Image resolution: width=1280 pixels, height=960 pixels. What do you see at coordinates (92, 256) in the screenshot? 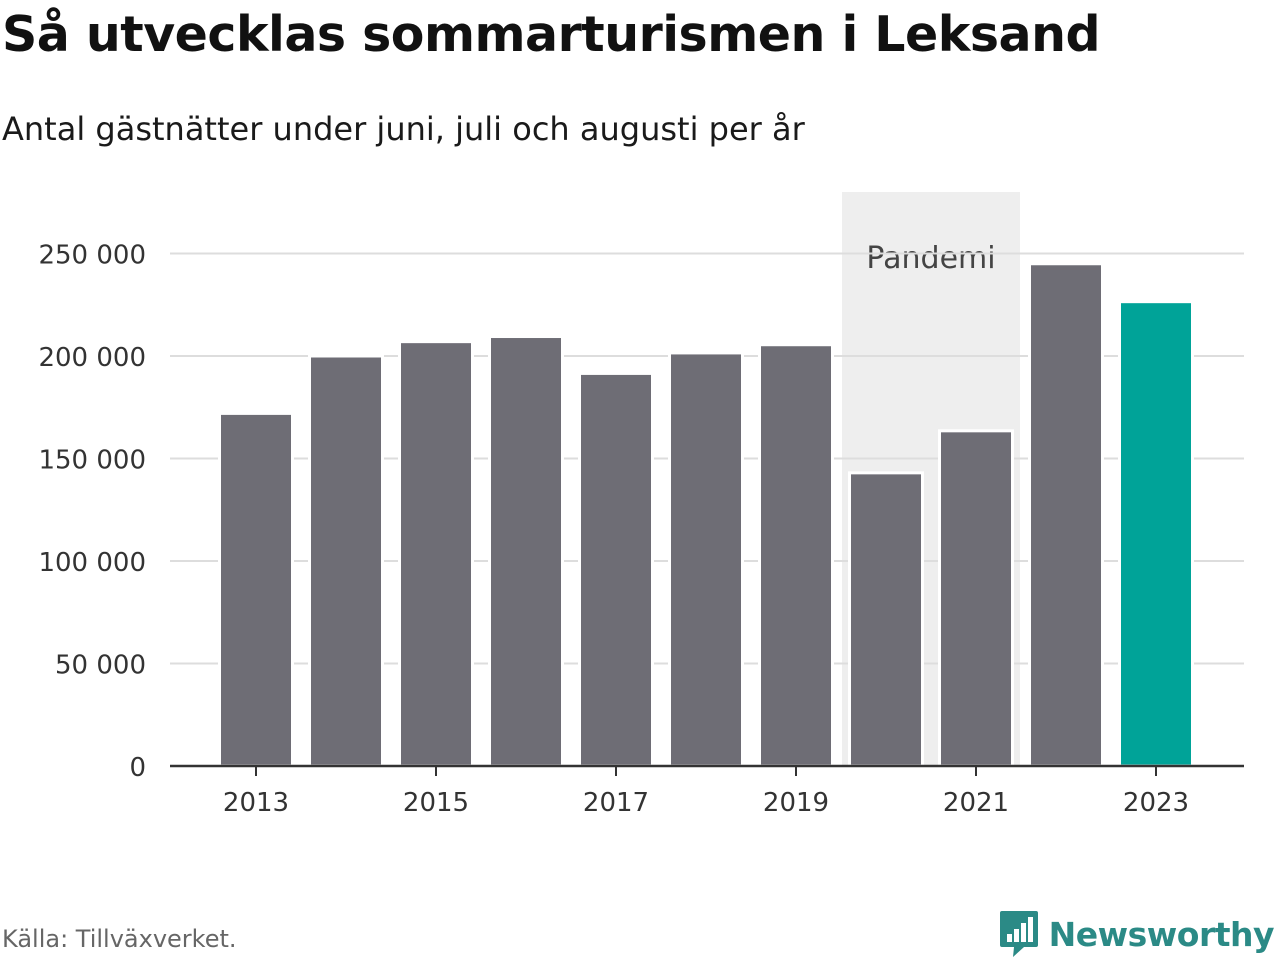
I see `y-tick-label: 250 000` at bounding box center [92, 256].